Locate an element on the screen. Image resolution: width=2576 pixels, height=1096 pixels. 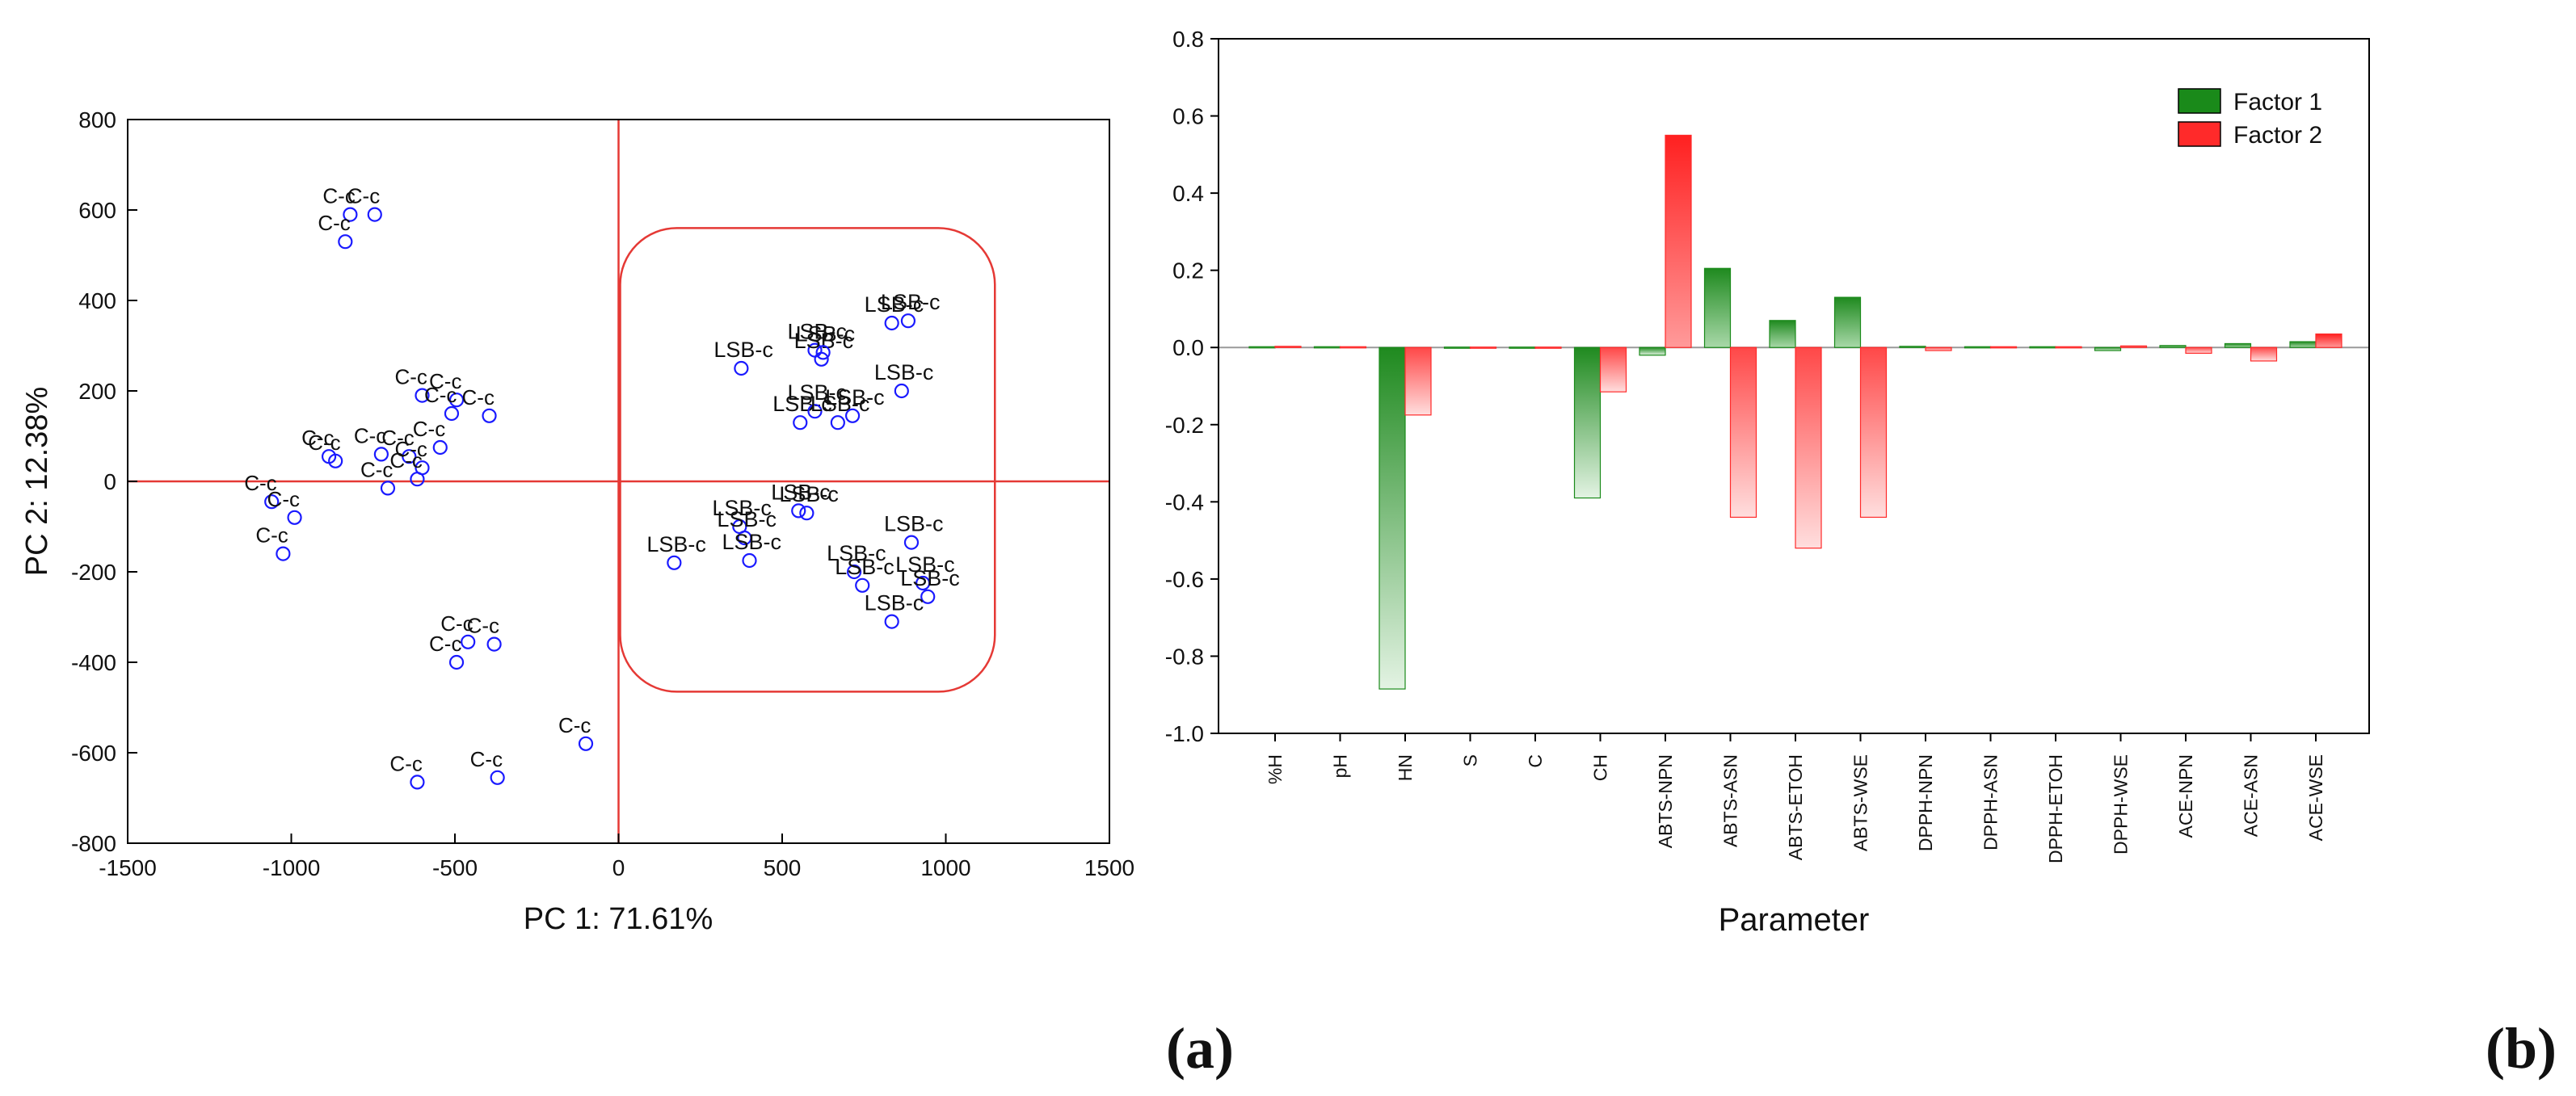
highlight-region is located at coordinates (807, 460).